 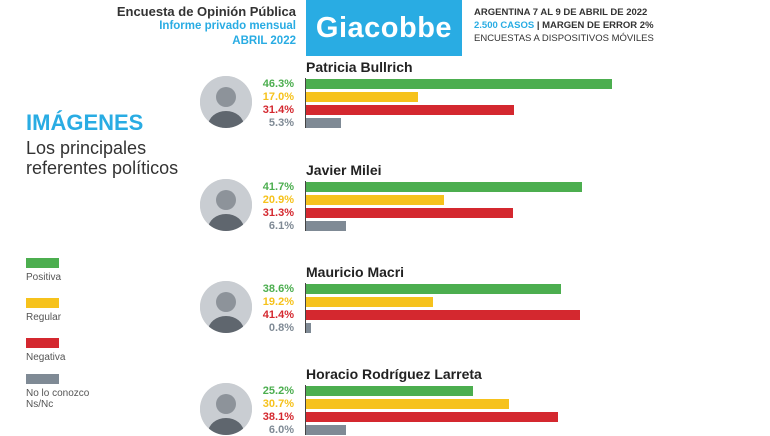 What do you see at coordinates (281, 226) in the screenshot?
I see `value-label: 6.1%` at bounding box center [281, 226].